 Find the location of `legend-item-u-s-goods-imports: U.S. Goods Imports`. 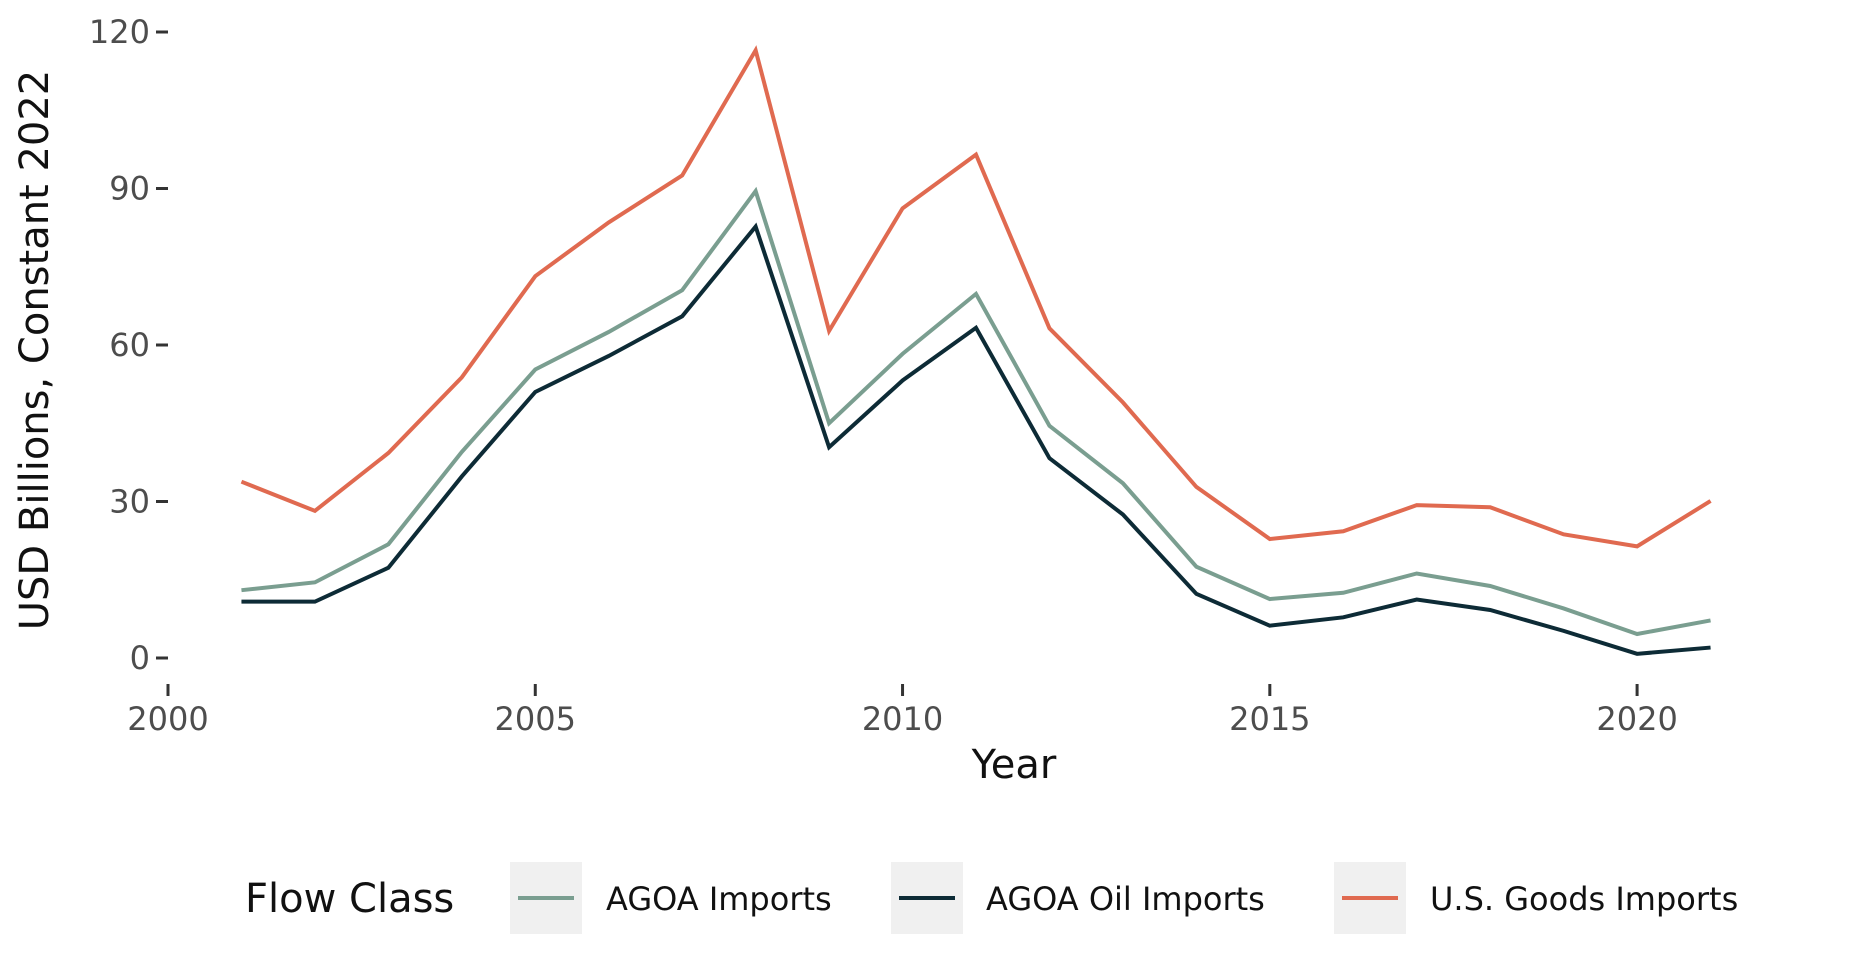

legend-item-u-s-goods-imports: U.S. Goods Imports is located at coordinates (1536, 898).